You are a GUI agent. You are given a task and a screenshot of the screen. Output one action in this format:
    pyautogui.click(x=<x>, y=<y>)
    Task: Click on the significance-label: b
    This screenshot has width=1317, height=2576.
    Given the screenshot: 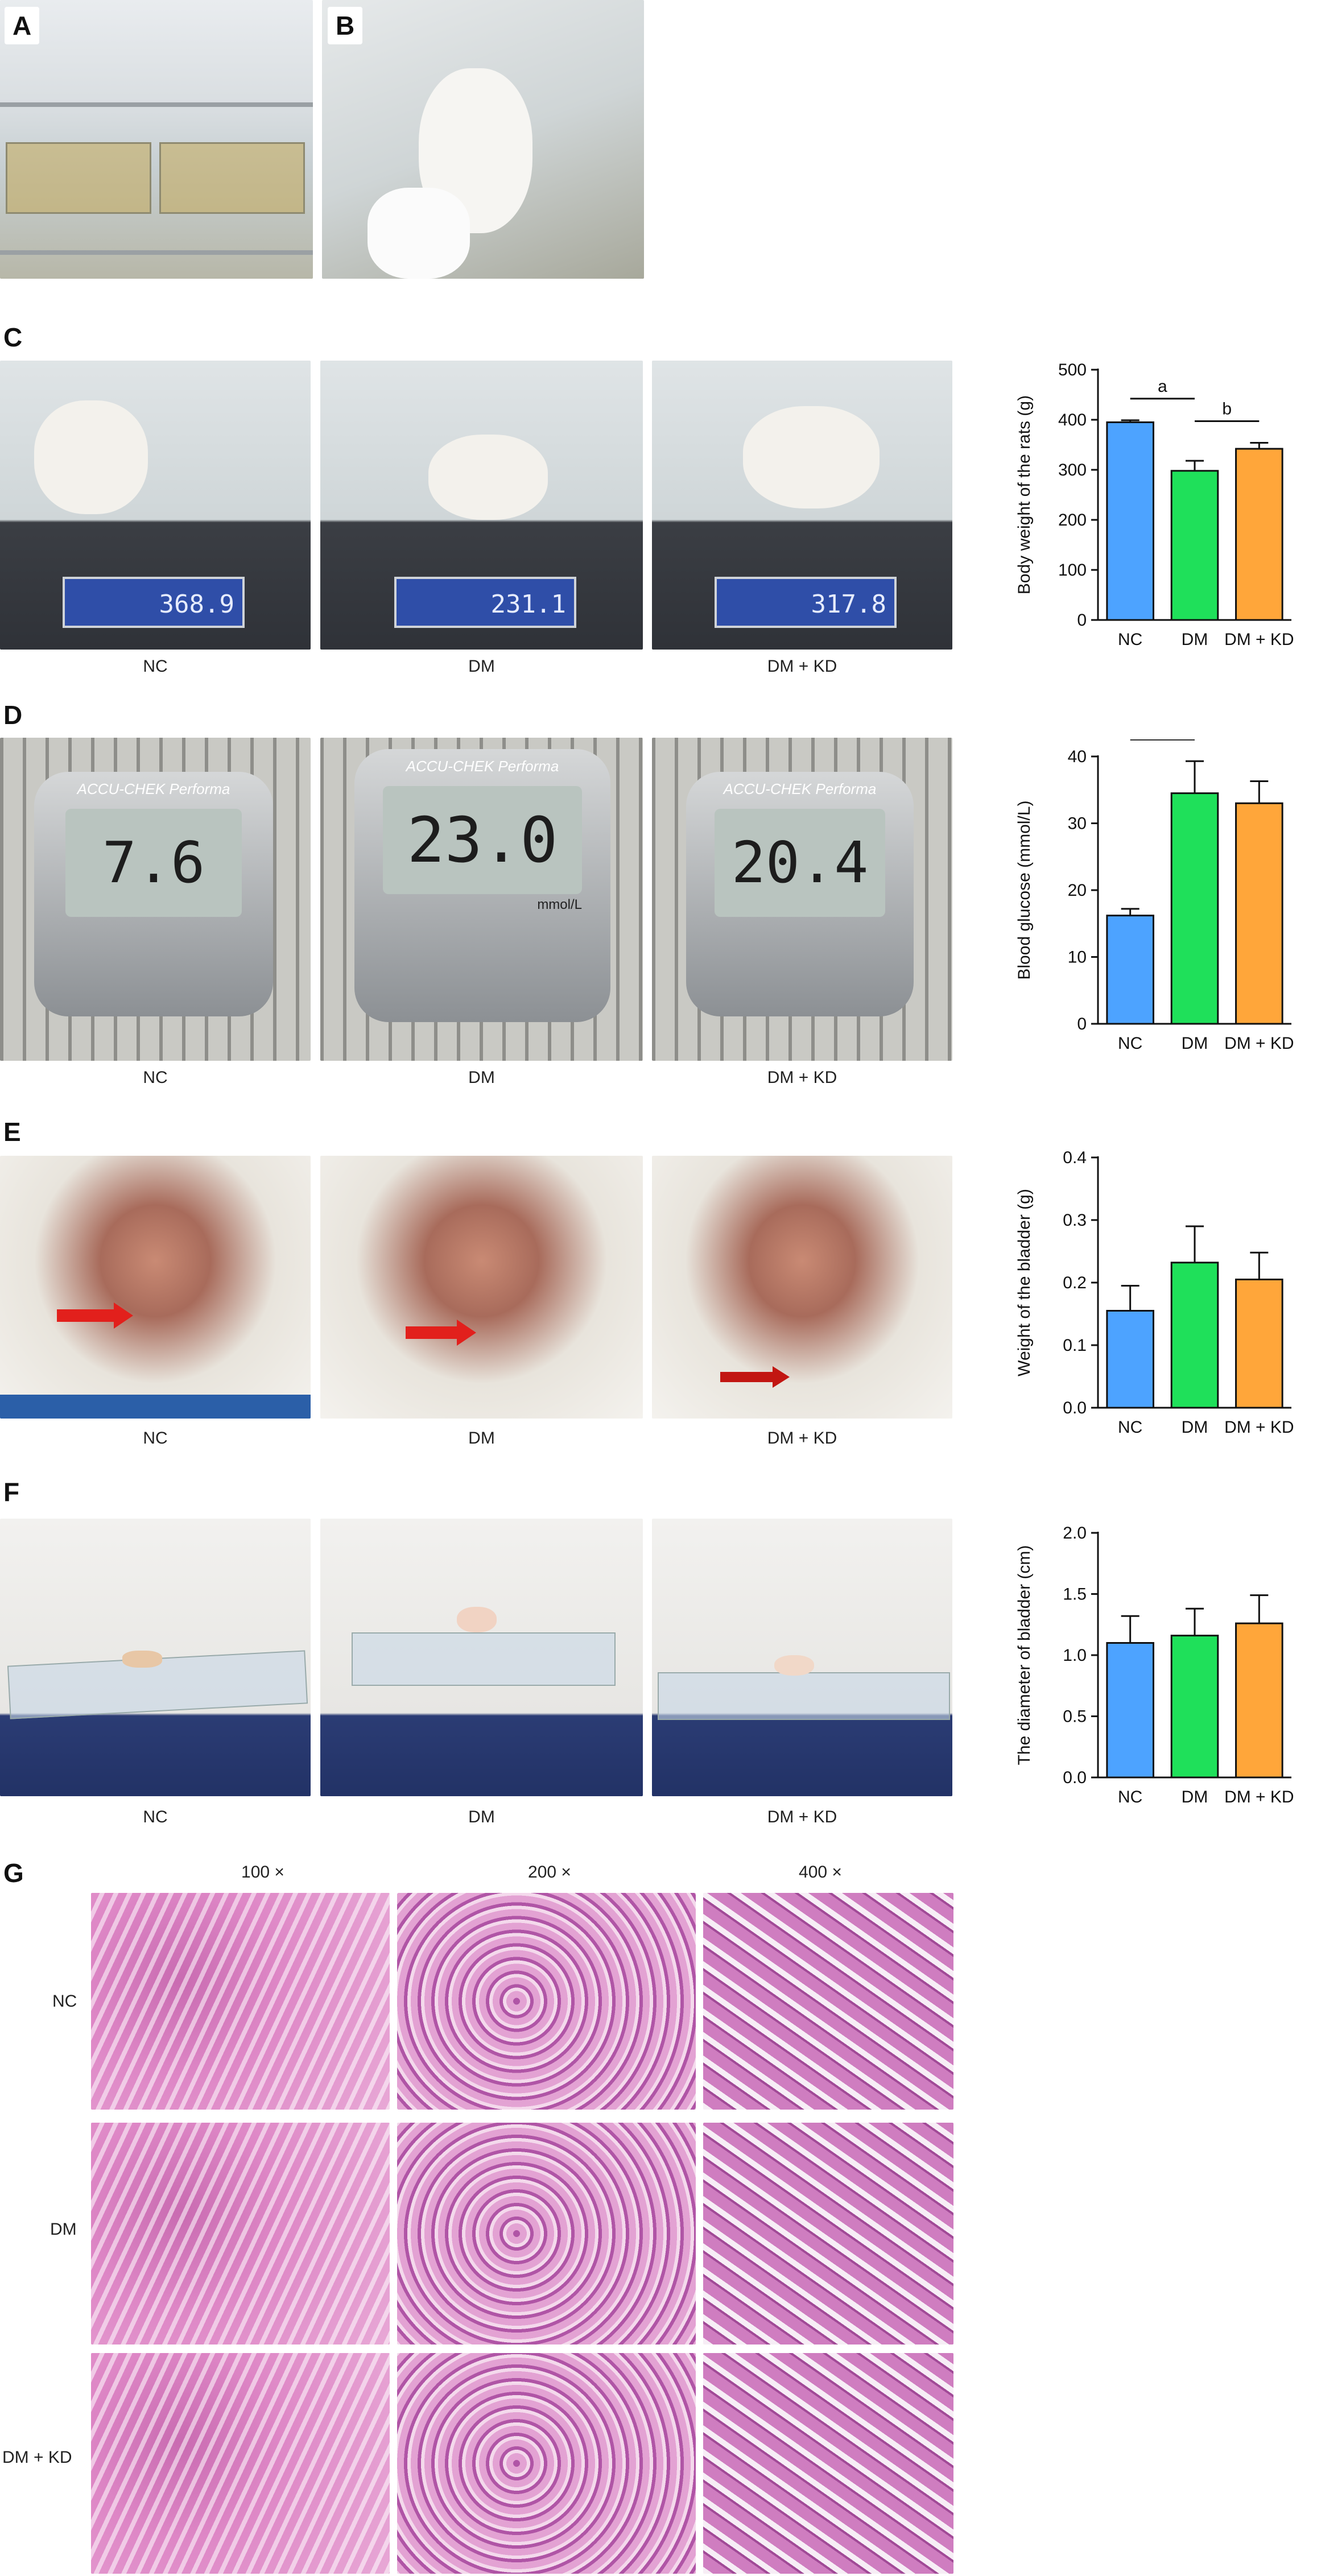 What is the action you would take?
    pyautogui.click(x=1227, y=408)
    